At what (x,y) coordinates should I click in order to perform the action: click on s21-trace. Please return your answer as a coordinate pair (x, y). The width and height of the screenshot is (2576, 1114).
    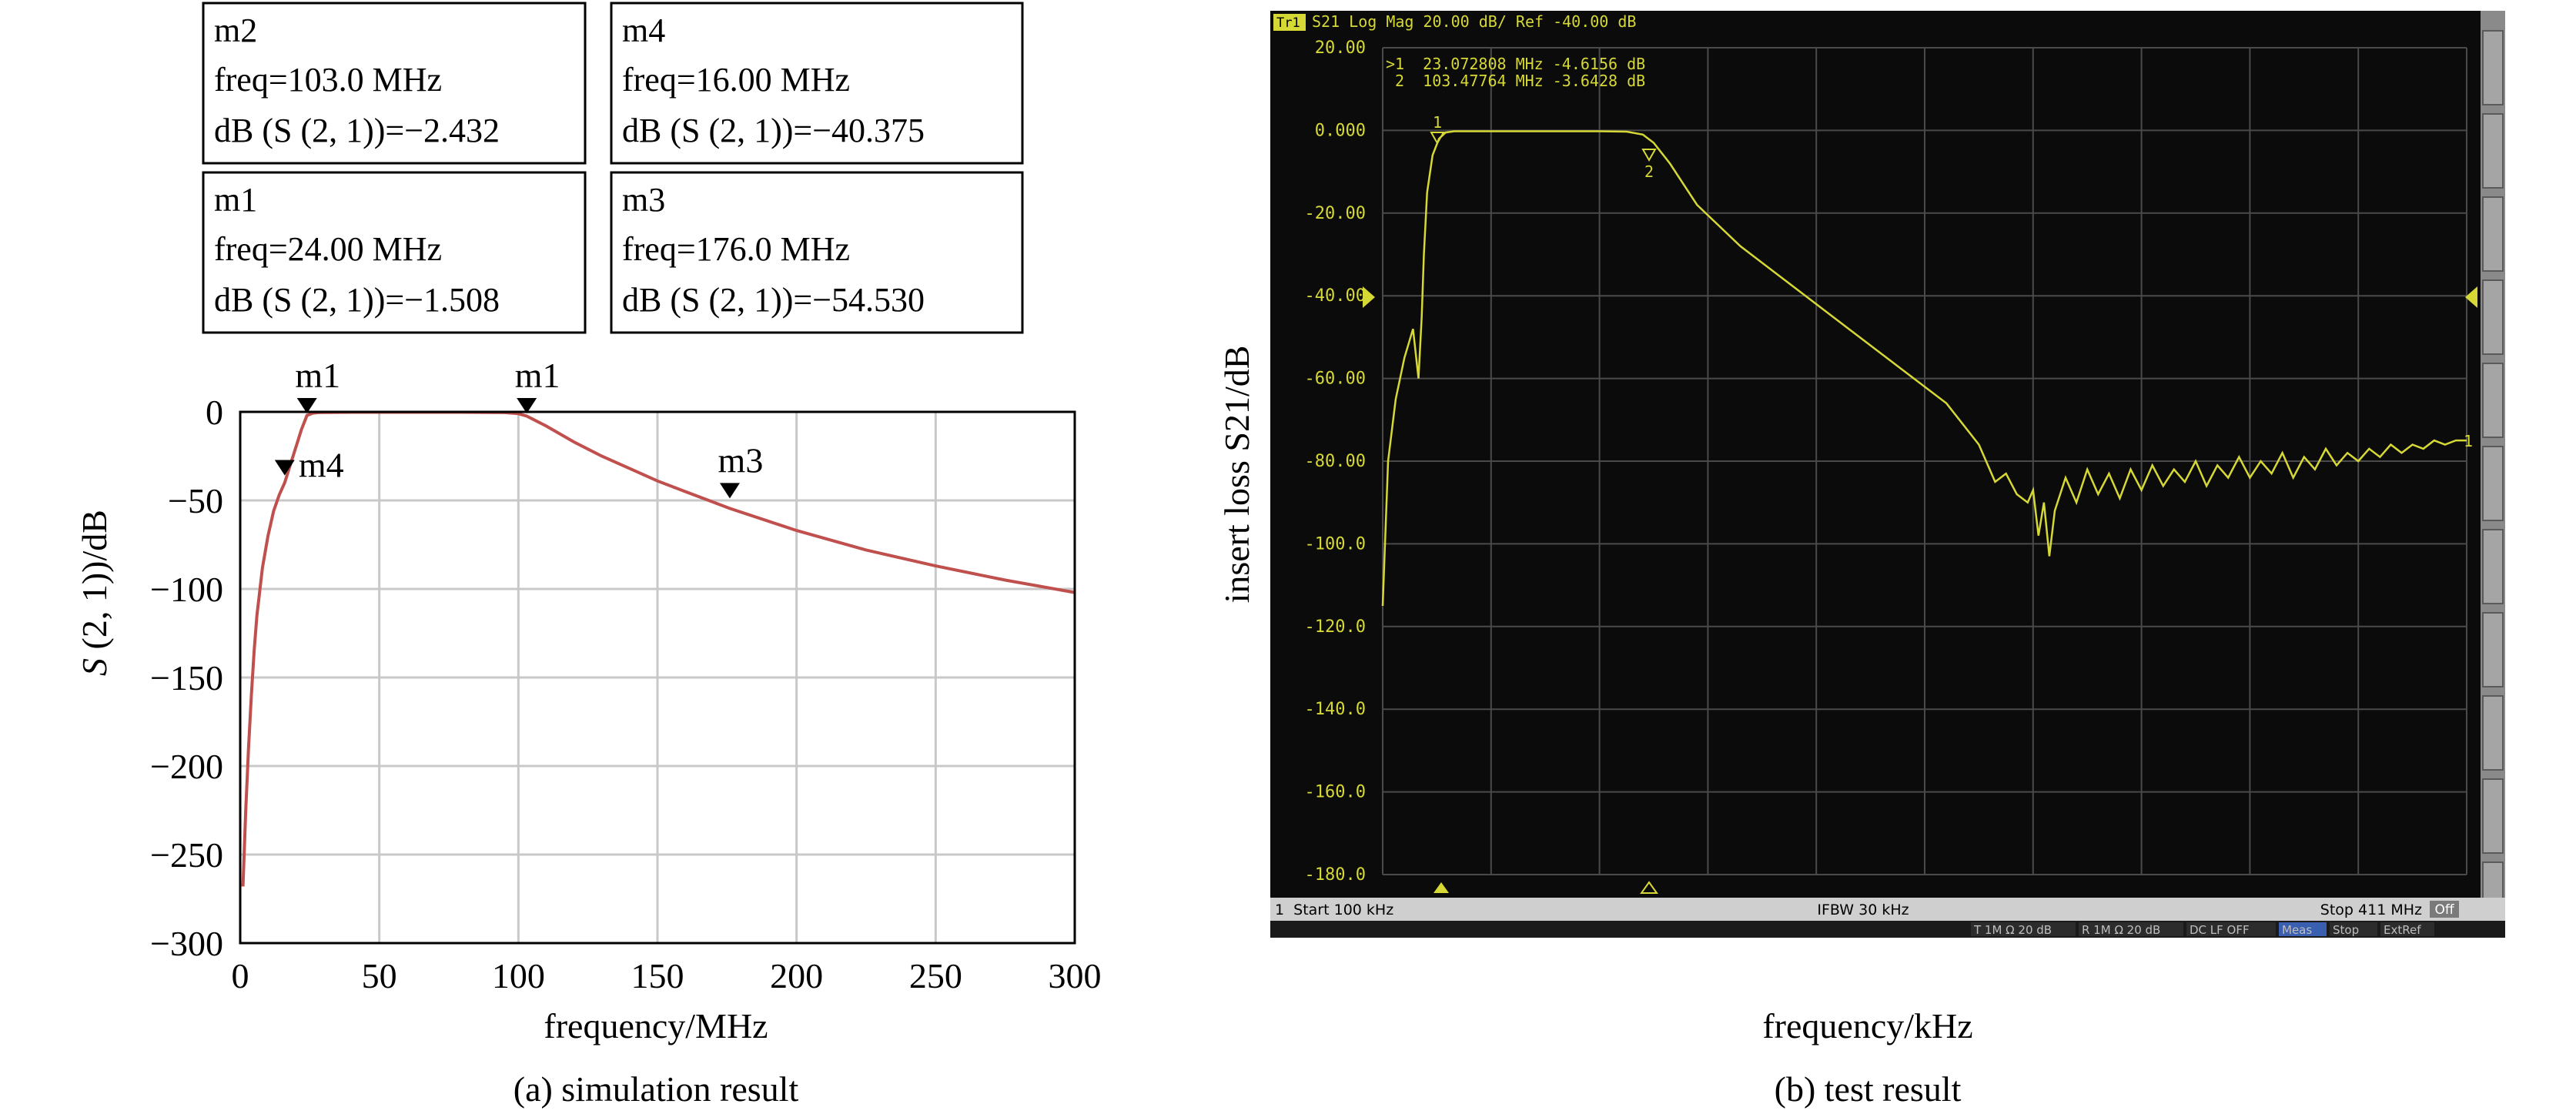
    Looking at the image, I should click on (659, 648).